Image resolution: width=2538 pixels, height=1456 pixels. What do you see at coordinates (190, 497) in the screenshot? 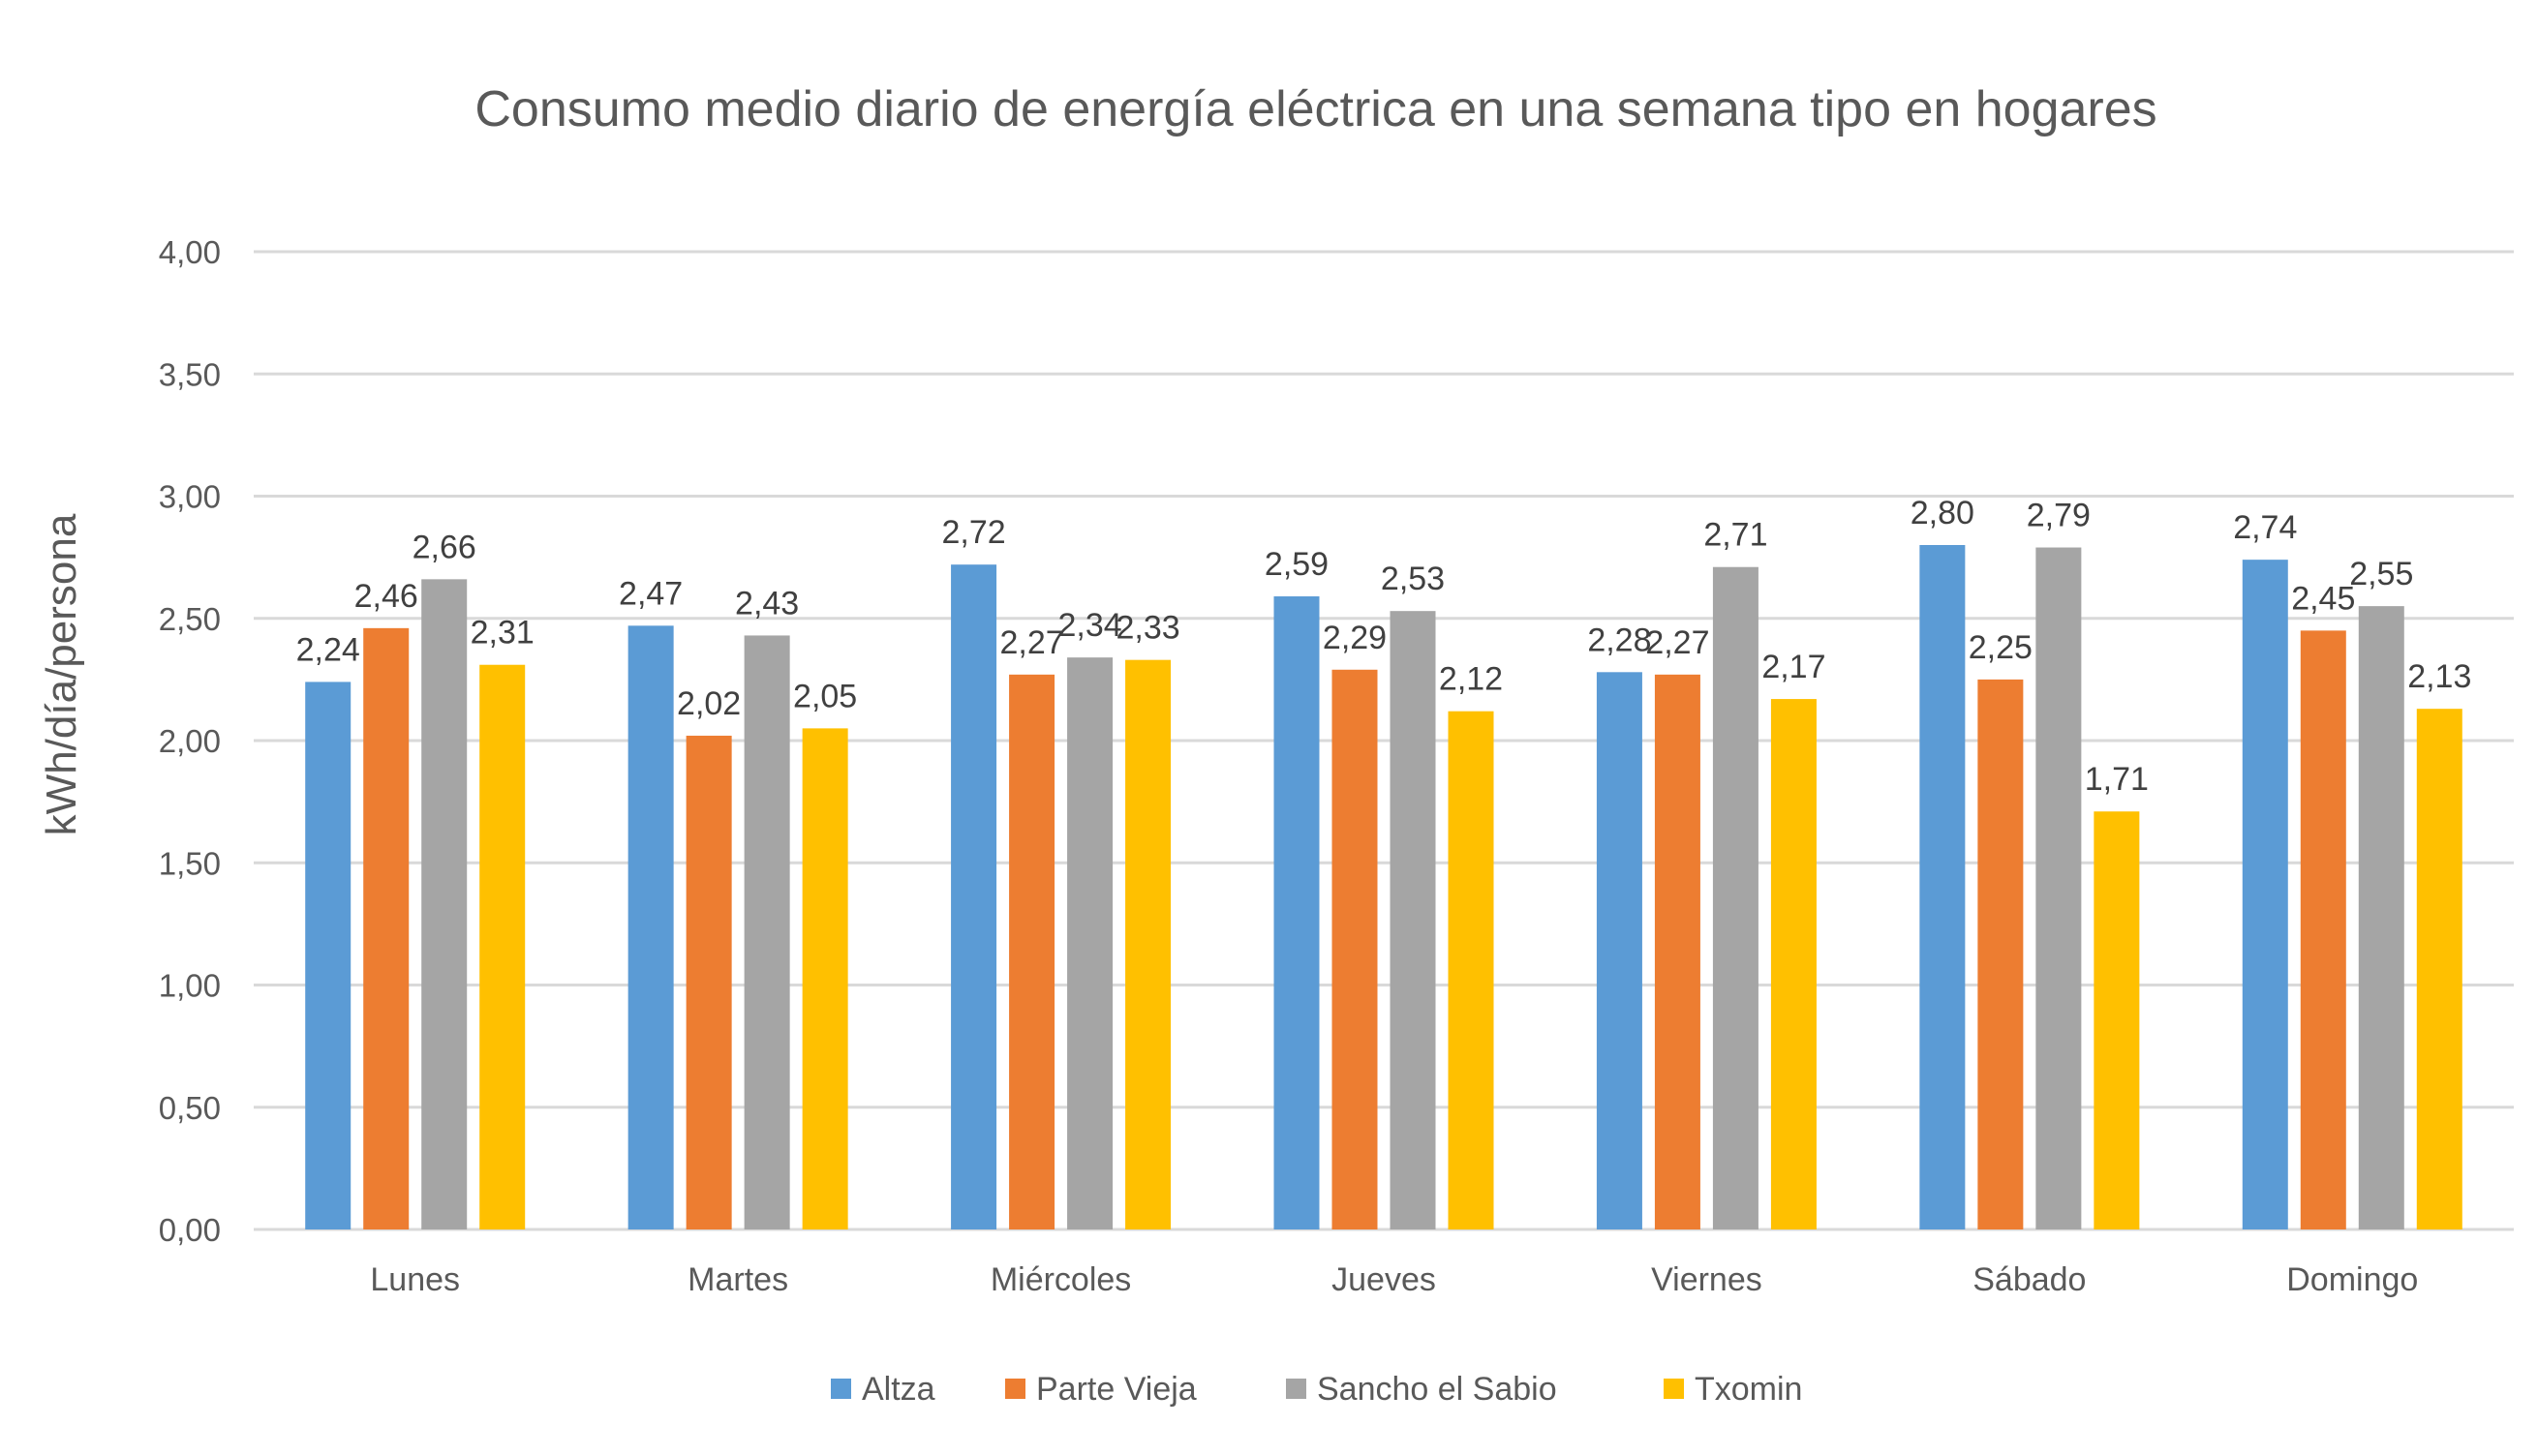
I see `y-tick-label: 3,00` at bounding box center [190, 497].